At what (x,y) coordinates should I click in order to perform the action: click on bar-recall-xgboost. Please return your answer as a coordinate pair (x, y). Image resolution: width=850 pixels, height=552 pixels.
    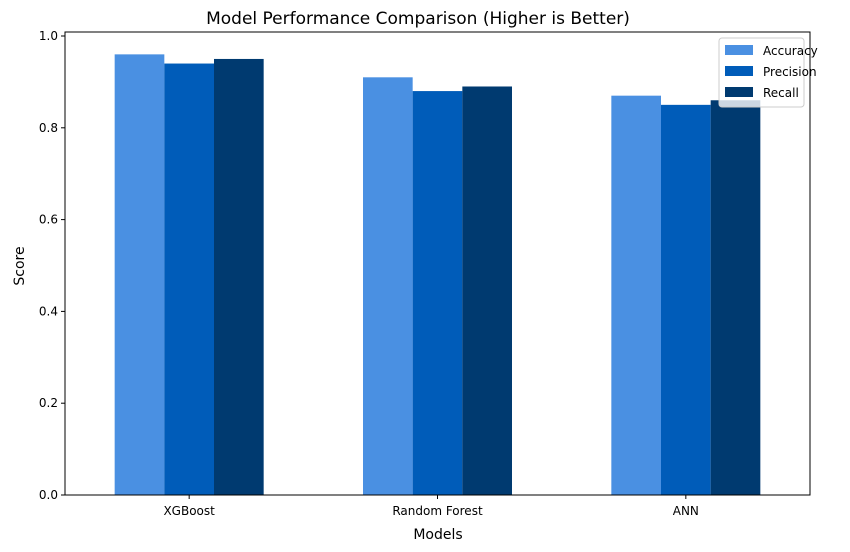
    Looking at the image, I should click on (239, 276).